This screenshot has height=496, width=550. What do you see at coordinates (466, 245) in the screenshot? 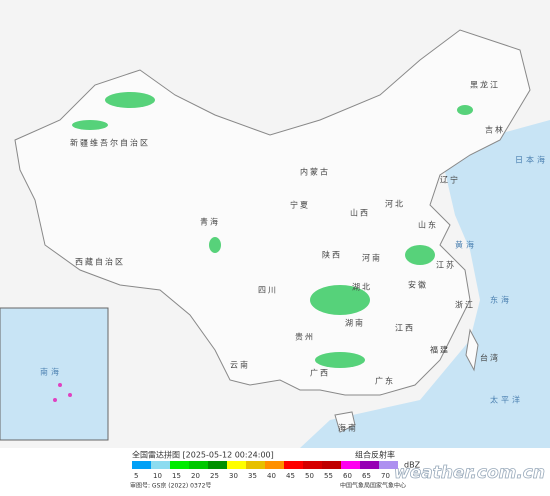
I see `map-label: 黄海` at bounding box center [466, 245].